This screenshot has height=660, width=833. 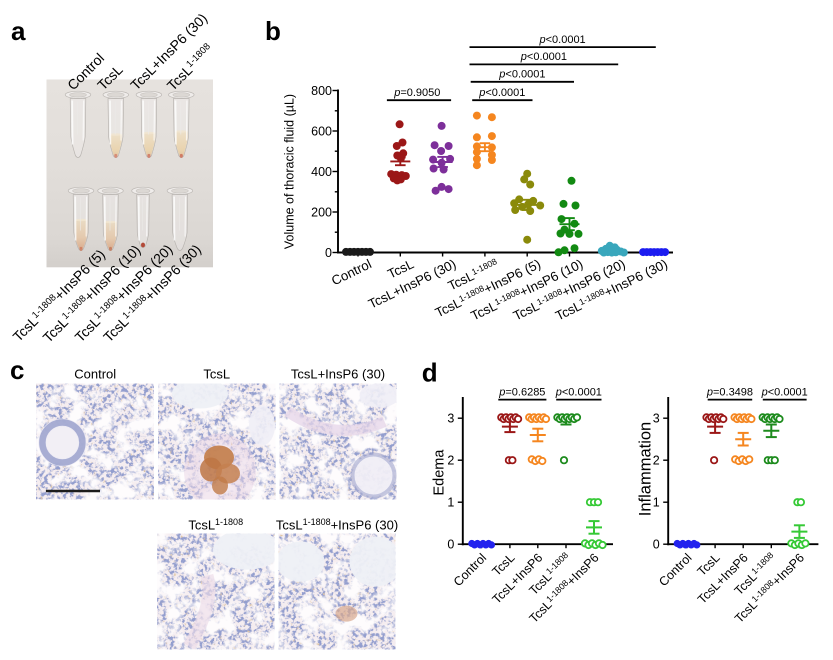 I want to click on svg-text: p=0.3498, so click(x=729, y=392).